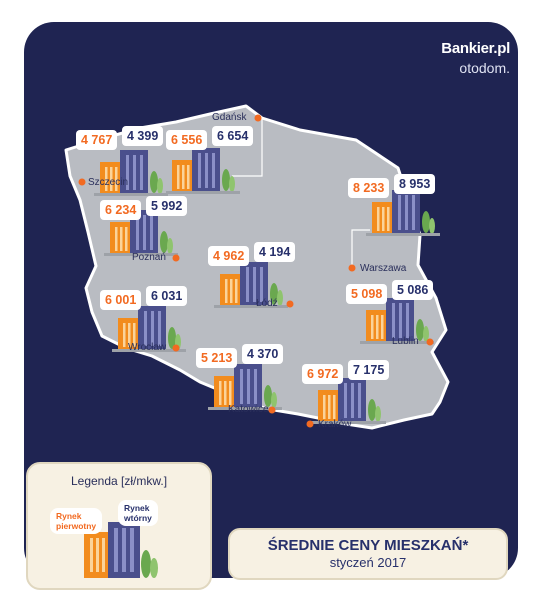 This screenshot has height=600, width=540. What do you see at coordinates (138, 513) in the screenshot?
I see `legend-secondary-market: Rynek wtórny` at bounding box center [138, 513].